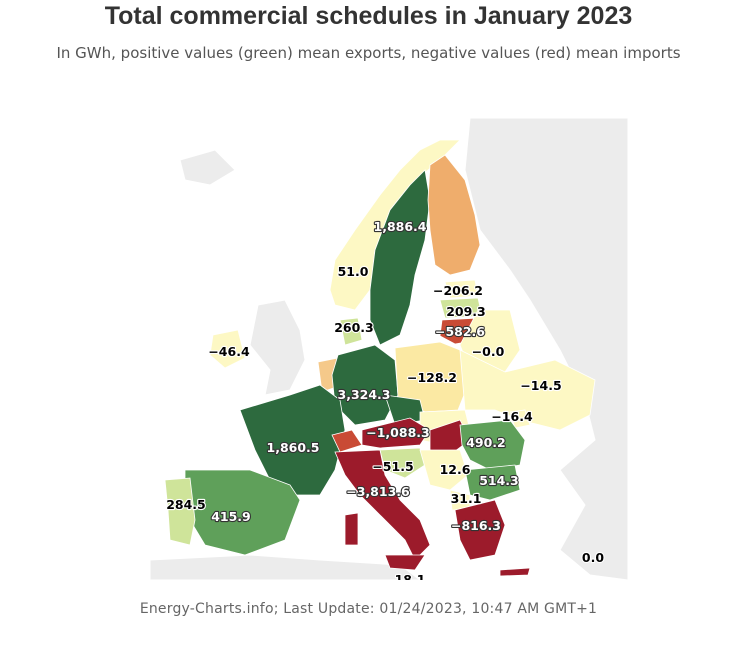  Describe the element at coordinates (231, 516) in the screenshot. I see `label-spain: 415.9` at that location.